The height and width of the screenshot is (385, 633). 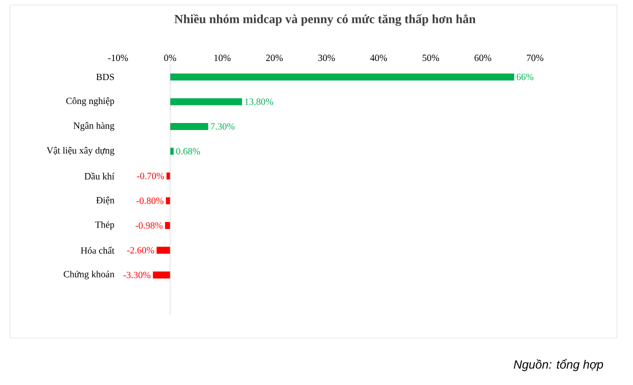 I want to click on y-tick-label: Điện, so click(x=105, y=200).